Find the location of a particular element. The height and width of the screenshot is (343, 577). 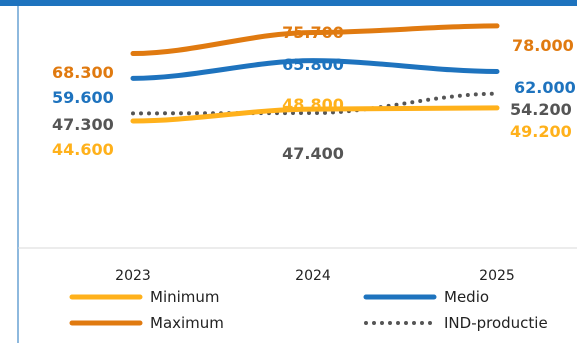

x-tick-label-2023: 2023 is located at coordinates (133, 276).